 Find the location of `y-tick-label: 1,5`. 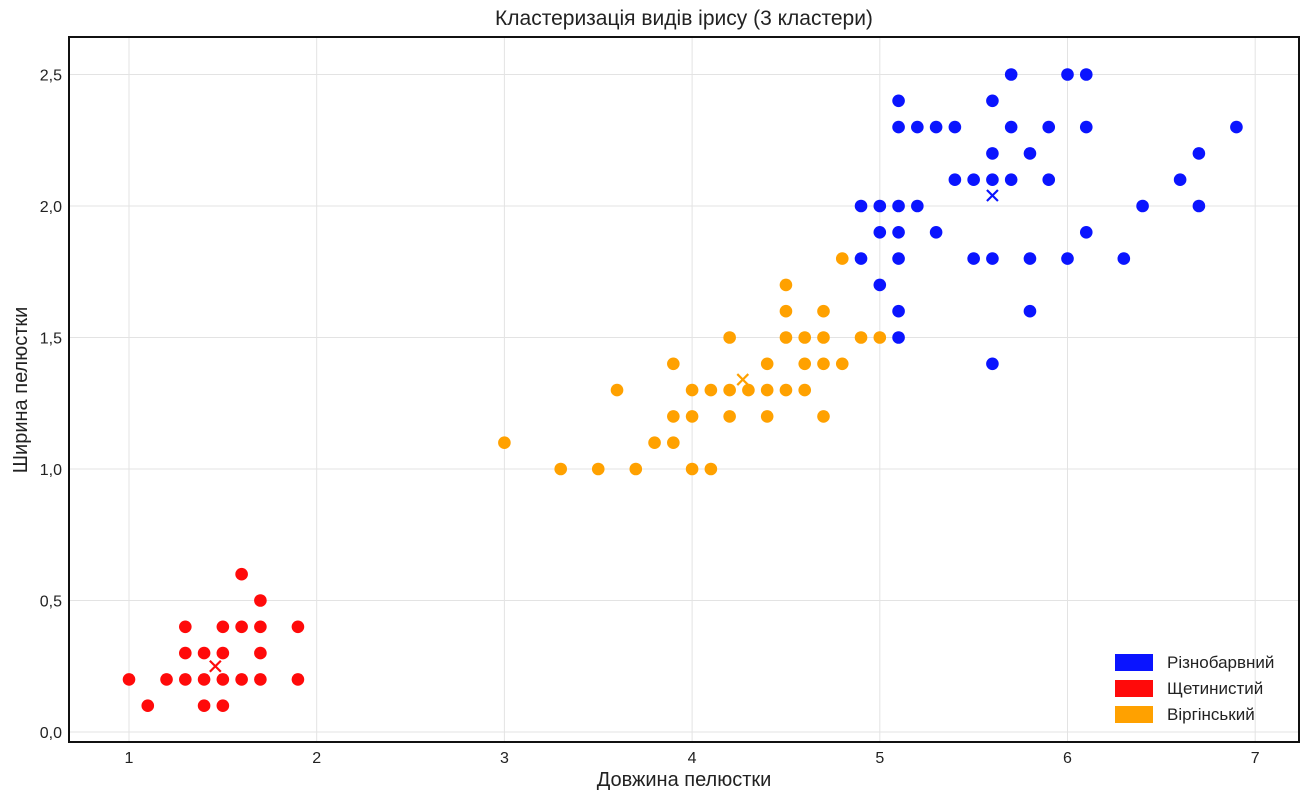

y-tick-label: 1,5 is located at coordinates (51, 339).